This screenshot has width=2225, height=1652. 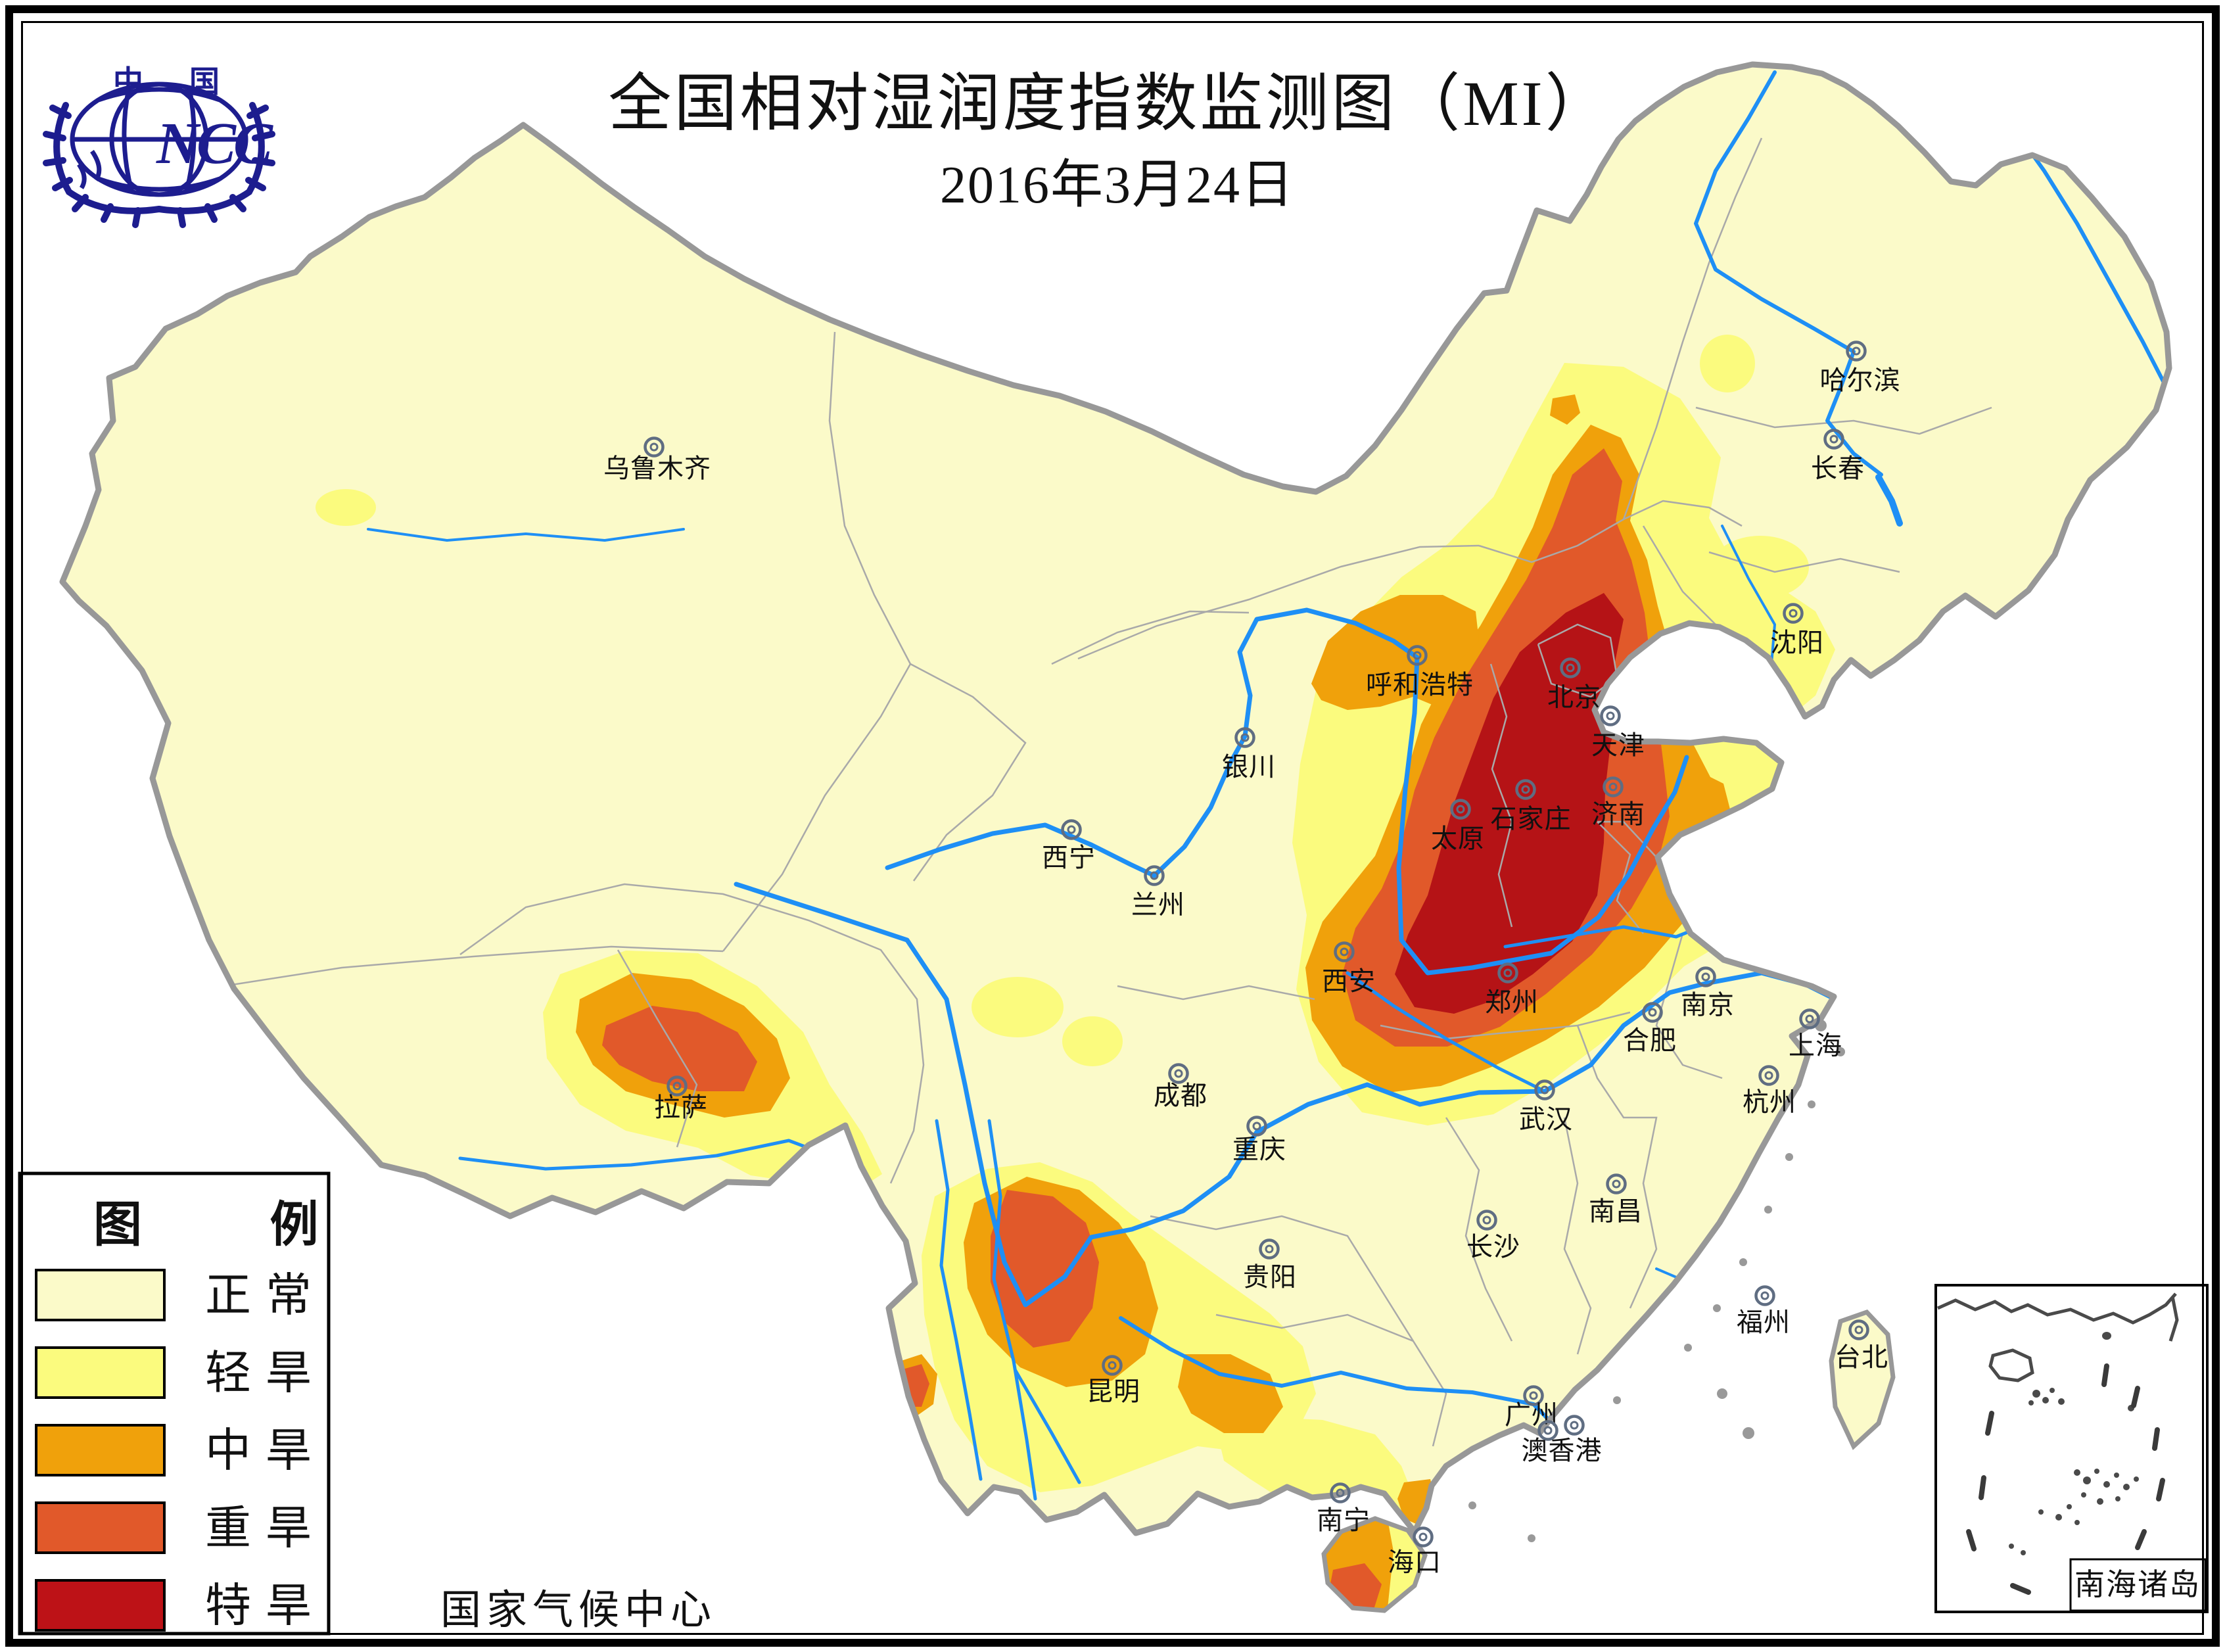 What do you see at coordinates (1618, 745) in the screenshot?
I see `city-label: 天津` at bounding box center [1618, 745].